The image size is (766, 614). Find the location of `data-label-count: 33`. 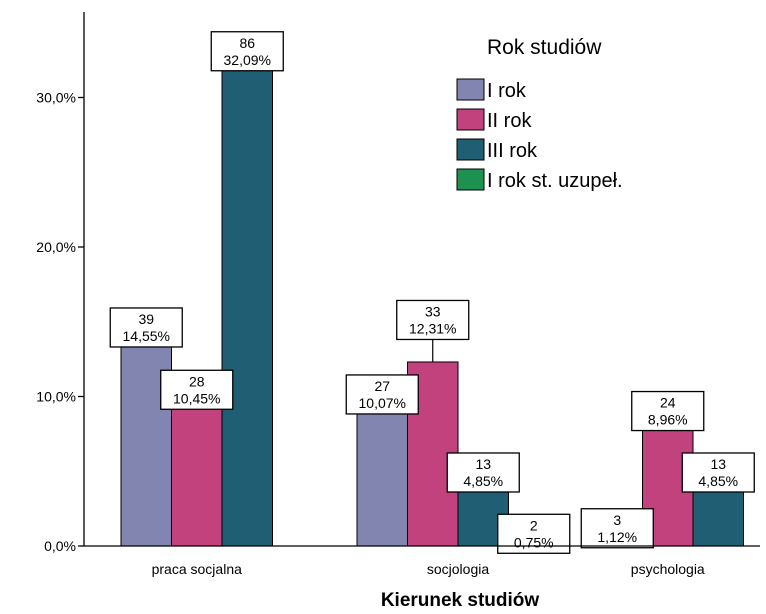

data-label-count: 33 is located at coordinates (433, 311).